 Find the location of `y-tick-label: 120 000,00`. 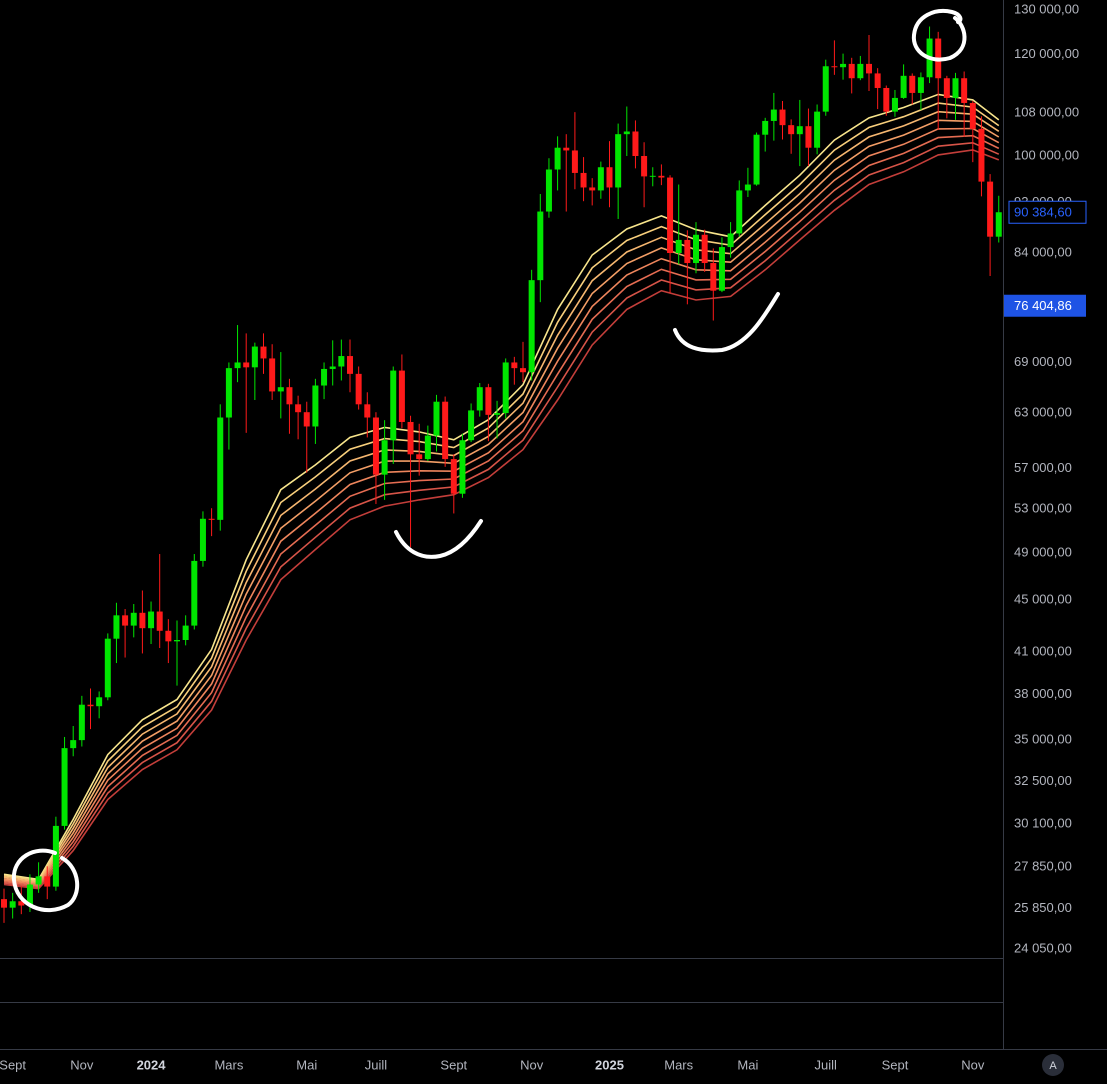

y-tick-label: 120 000,00 is located at coordinates (1046, 53).